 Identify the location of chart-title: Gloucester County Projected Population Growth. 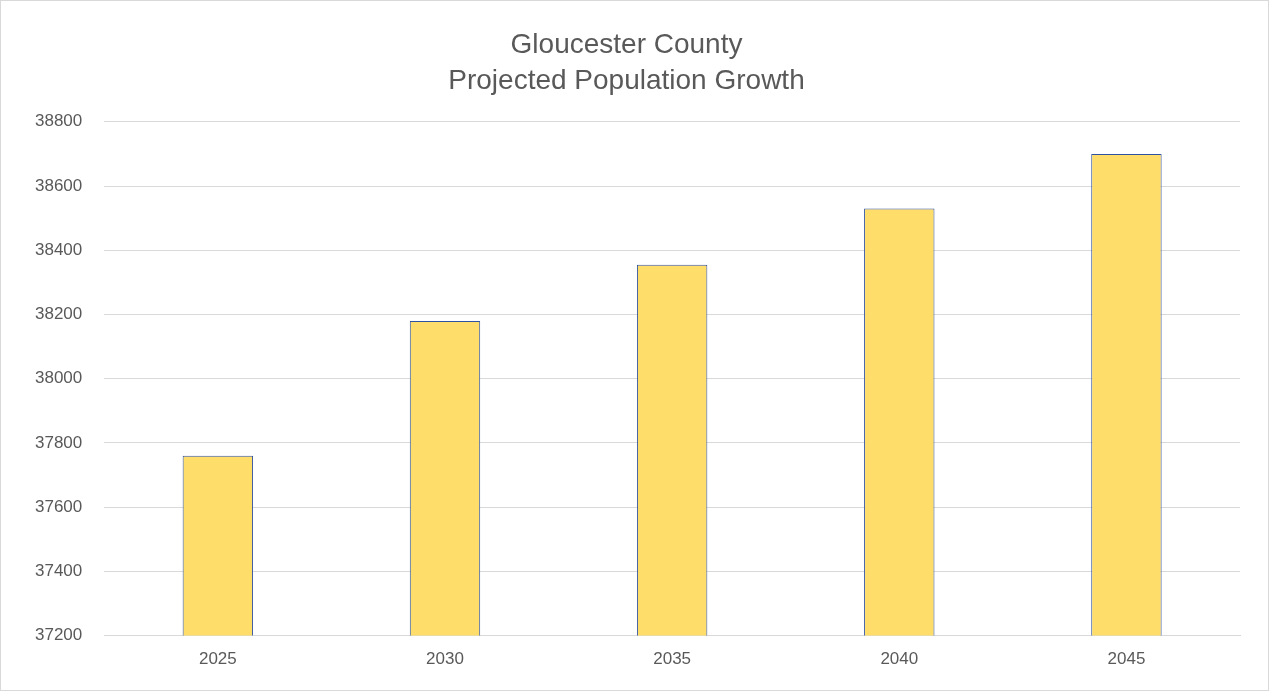
(626, 61).